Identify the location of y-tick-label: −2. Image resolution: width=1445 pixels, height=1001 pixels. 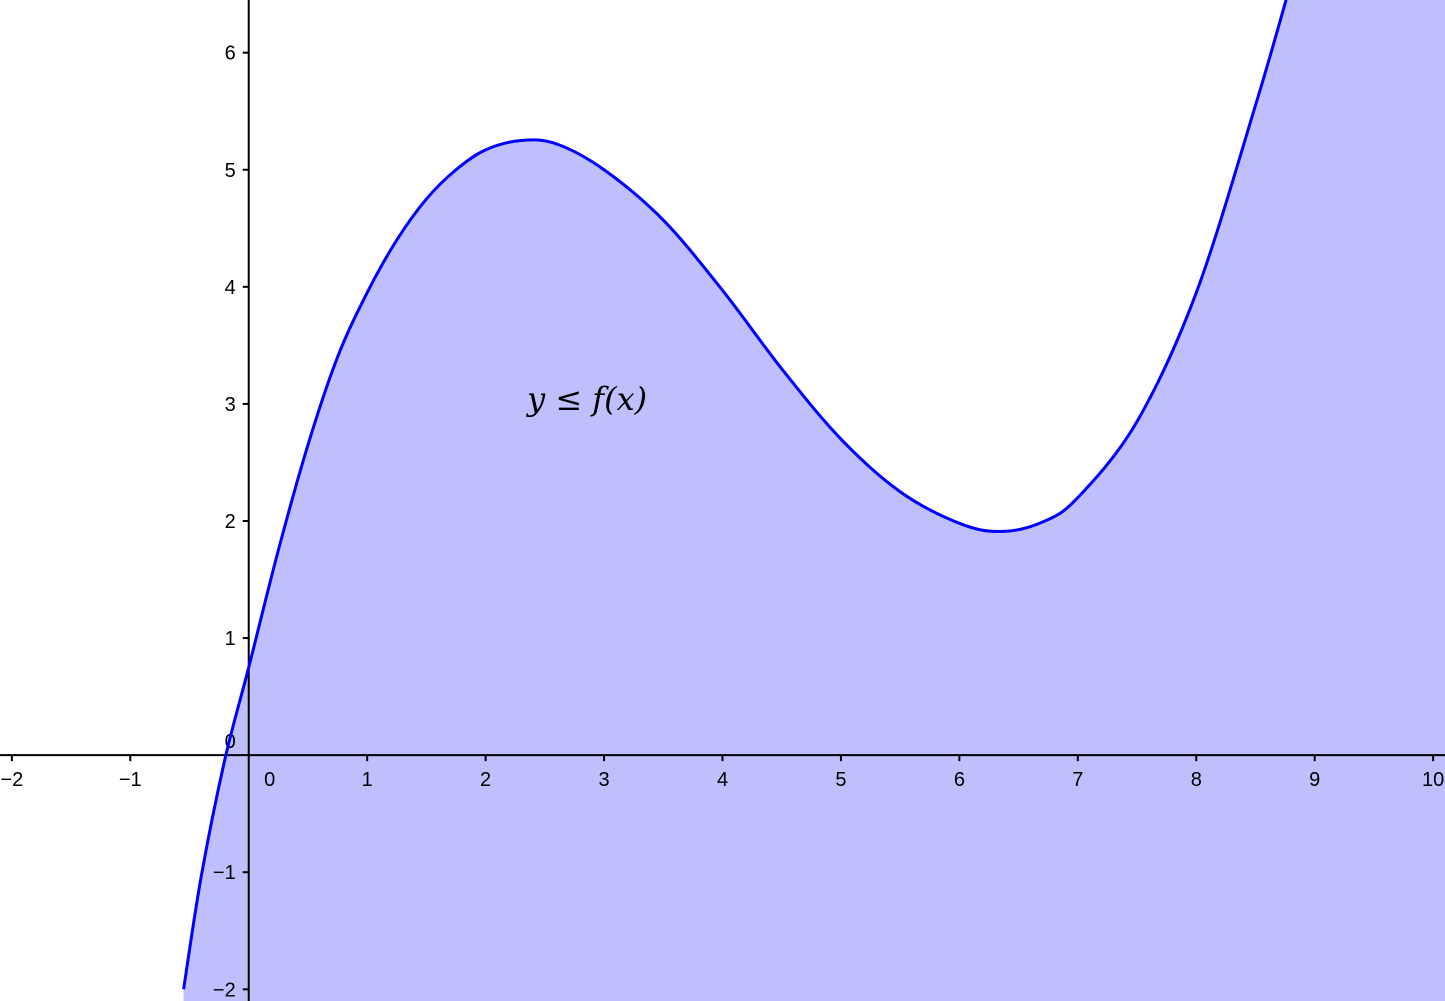
(224, 990).